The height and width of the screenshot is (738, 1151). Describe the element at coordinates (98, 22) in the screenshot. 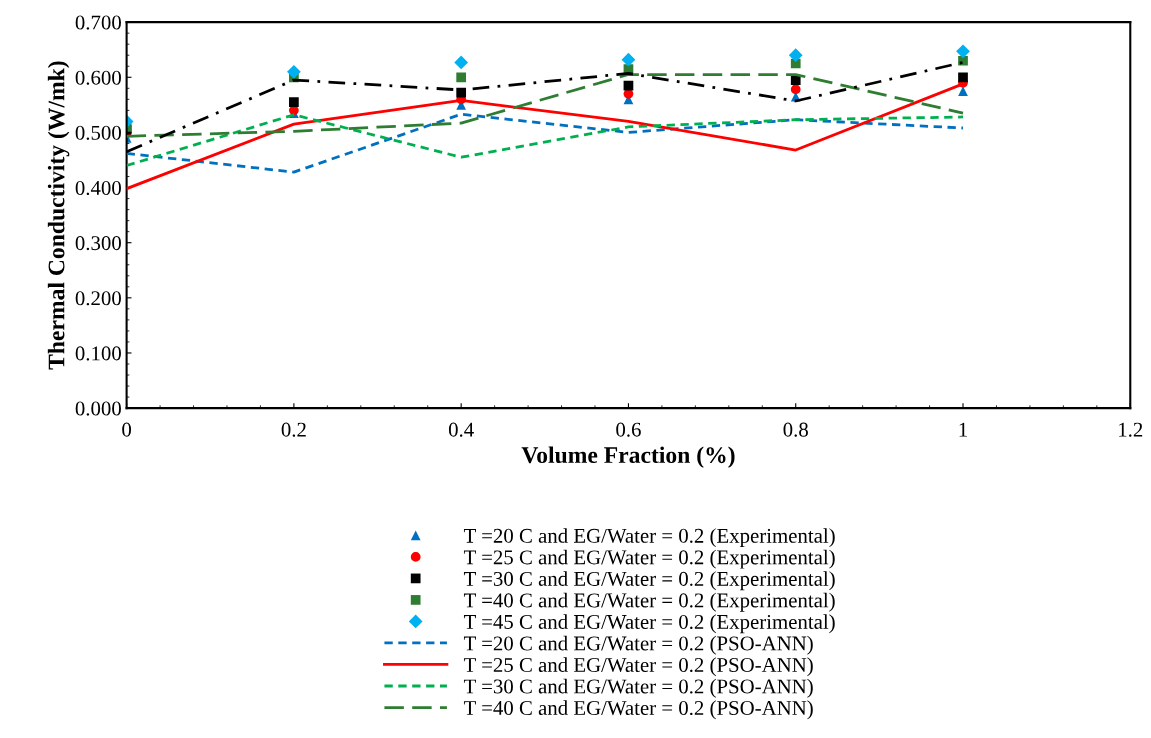

I see `y-tick-label: 0.700` at that location.